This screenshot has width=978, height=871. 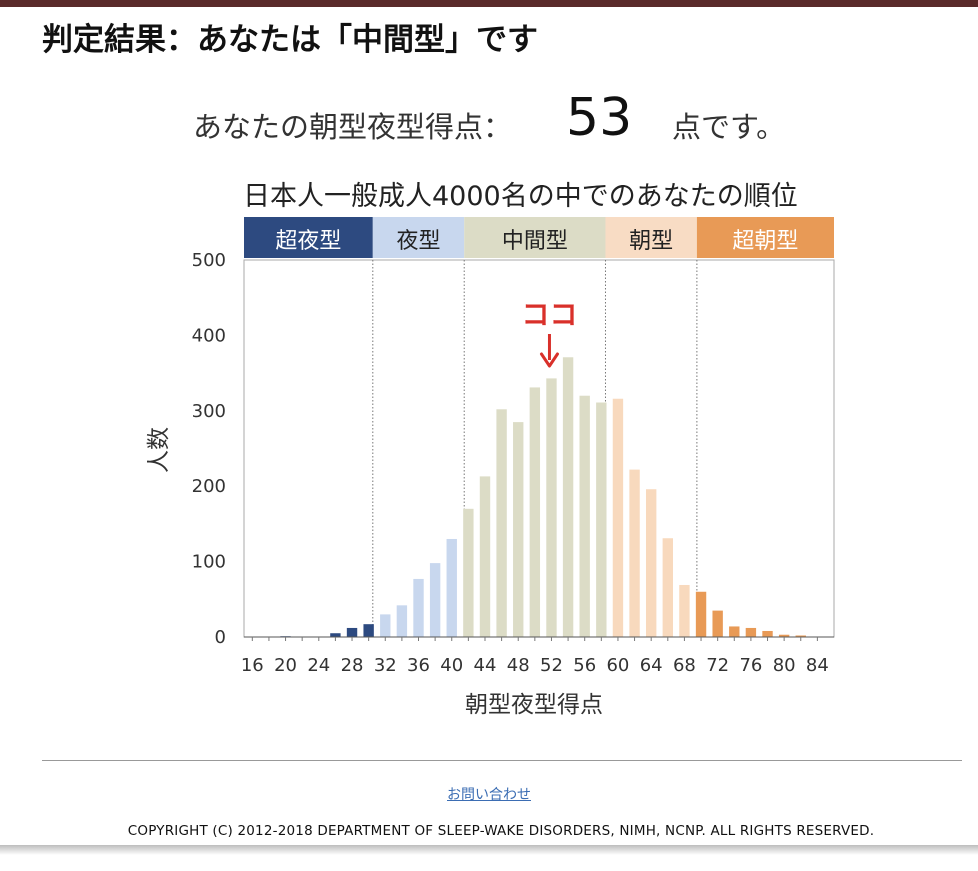 I want to click on y-tick-label: 100, so click(x=209, y=562).